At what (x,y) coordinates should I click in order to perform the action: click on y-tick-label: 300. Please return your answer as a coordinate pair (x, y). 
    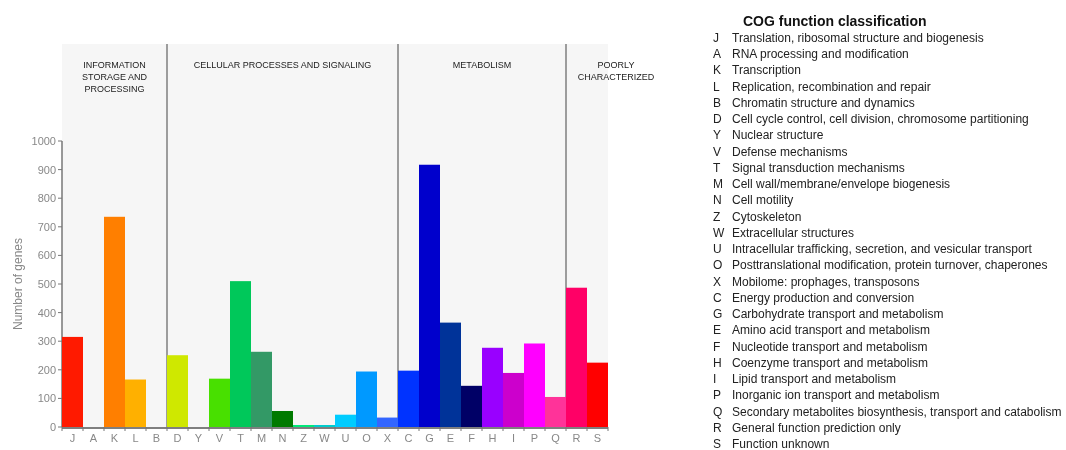
    Looking at the image, I should click on (46, 341).